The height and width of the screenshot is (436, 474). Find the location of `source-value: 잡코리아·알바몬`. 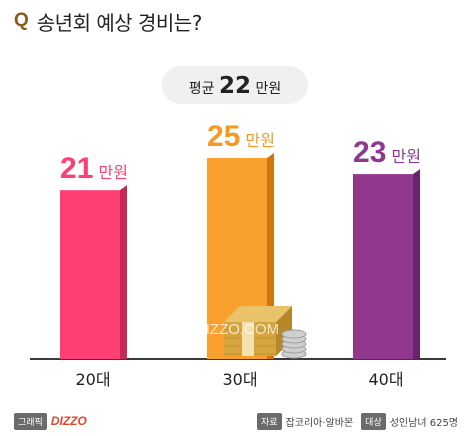

source-value: 잡코리아·알바몬 is located at coordinates (319, 423).